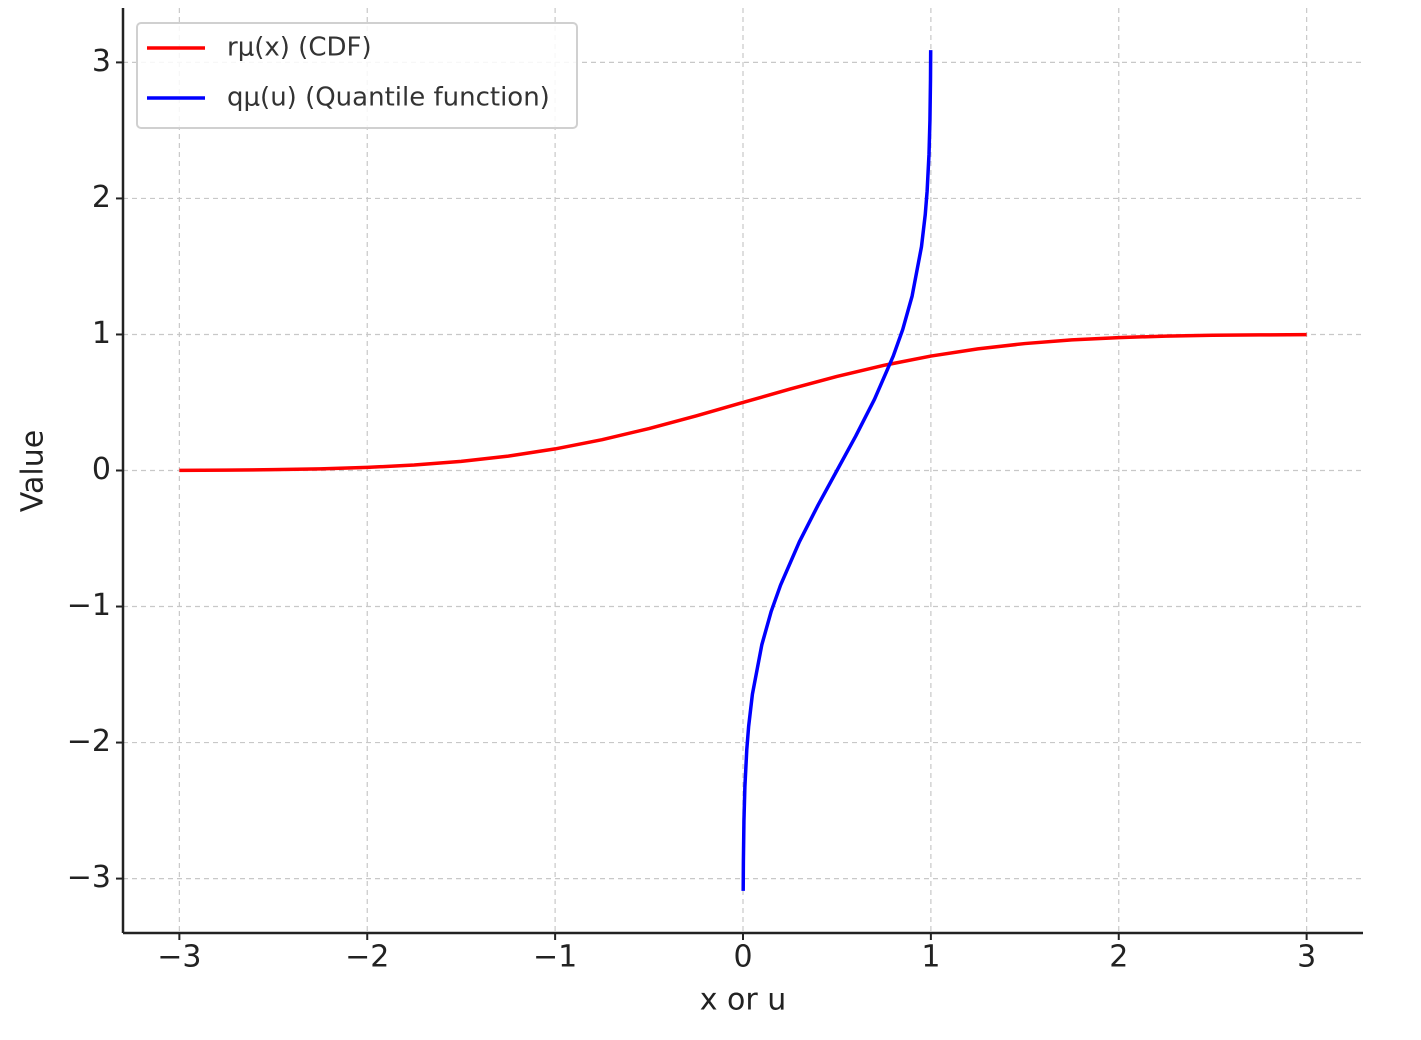  Describe the element at coordinates (742, 957) in the screenshot. I see `x-tick-label: 0` at that location.